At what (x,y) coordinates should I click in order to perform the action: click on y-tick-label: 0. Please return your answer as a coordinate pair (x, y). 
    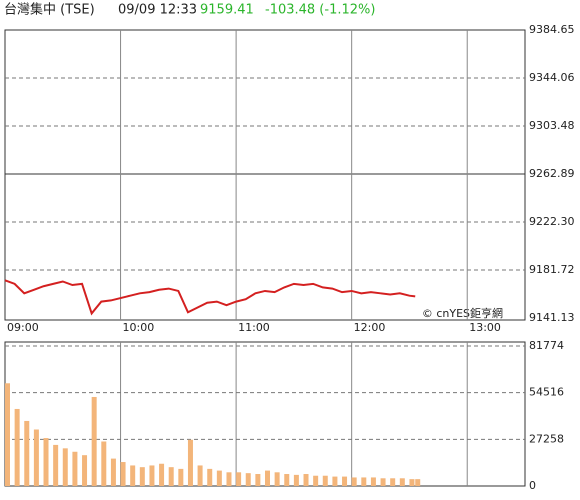
    Looking at the image, I should click on (532, 485).